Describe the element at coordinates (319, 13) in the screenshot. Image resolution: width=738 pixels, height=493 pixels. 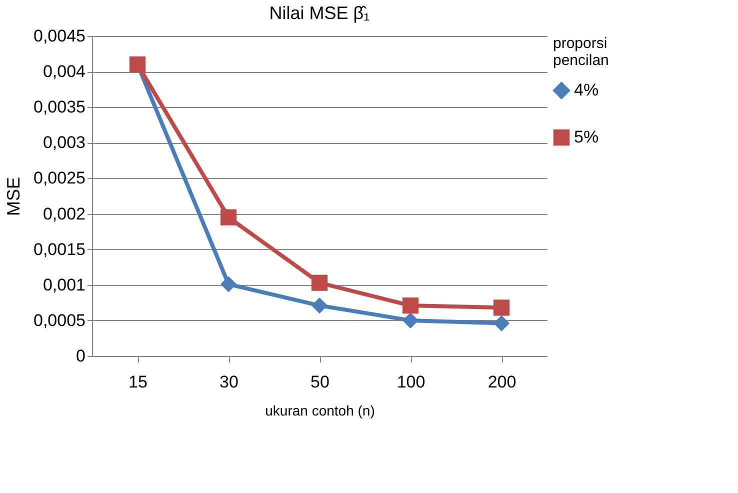
I see `chart-title: Nilai MSE β̂₁` at that location.